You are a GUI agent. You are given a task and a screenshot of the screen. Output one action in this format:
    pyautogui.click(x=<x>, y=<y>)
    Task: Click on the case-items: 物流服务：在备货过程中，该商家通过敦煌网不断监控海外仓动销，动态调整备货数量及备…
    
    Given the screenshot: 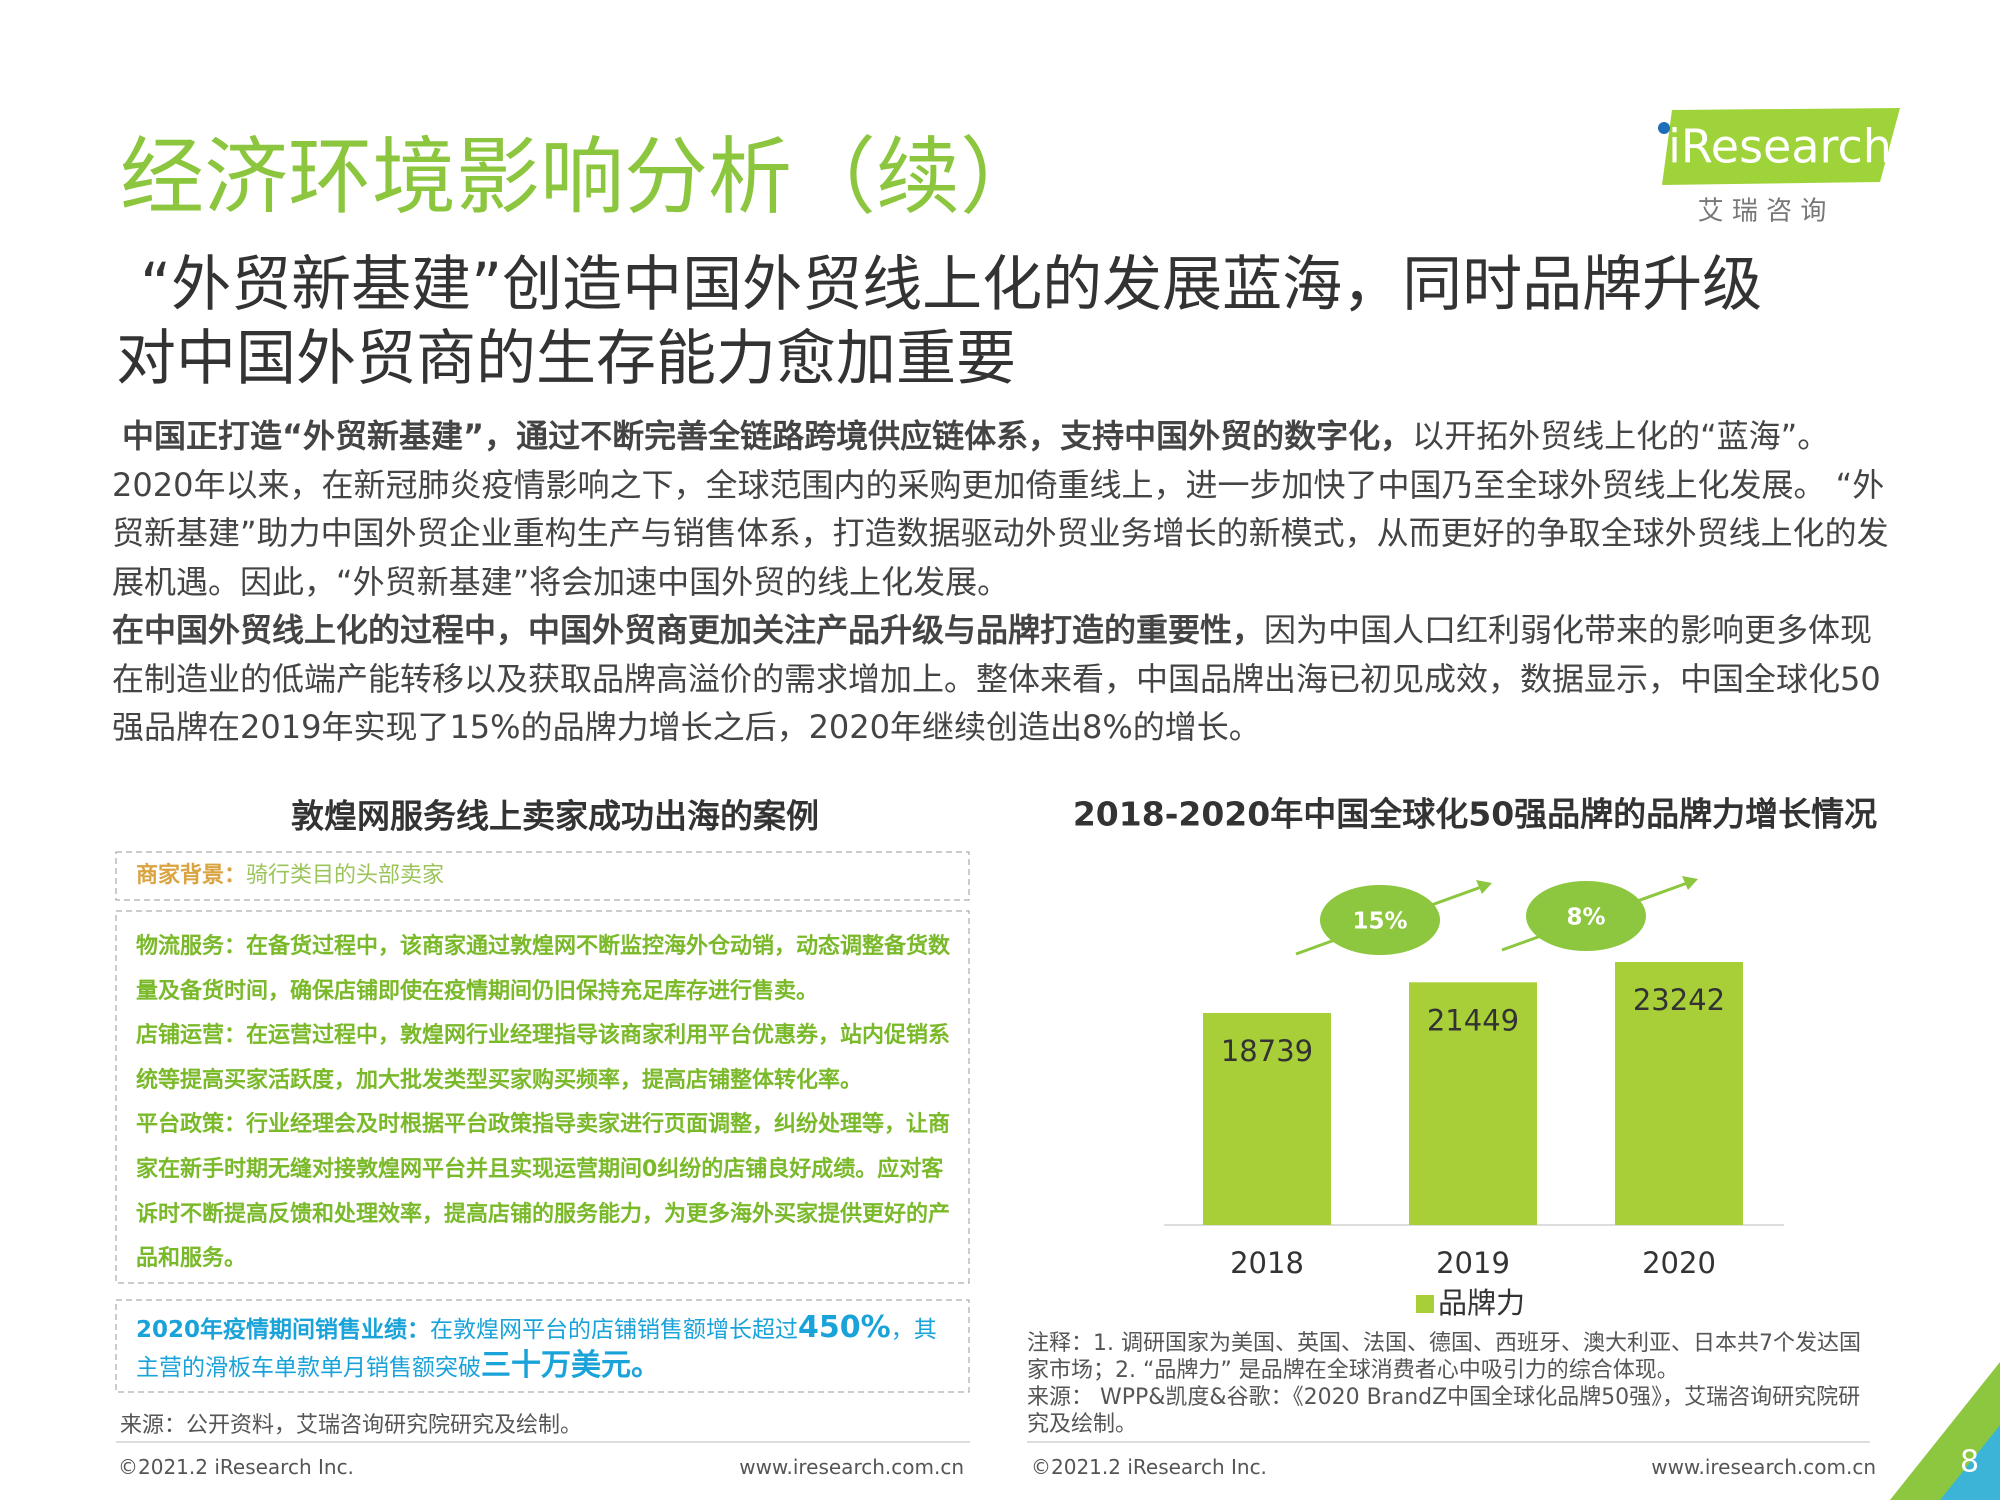 What is the action you would take?
    pyautogui.click(x=546, y=1103)
    